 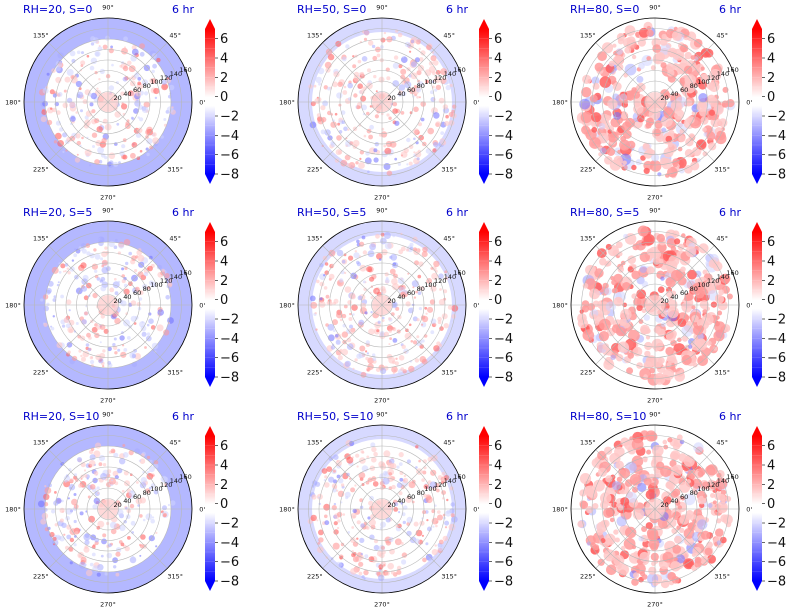 I want to click on colorbar-tick-label: 0, so click(x=224, y=97).